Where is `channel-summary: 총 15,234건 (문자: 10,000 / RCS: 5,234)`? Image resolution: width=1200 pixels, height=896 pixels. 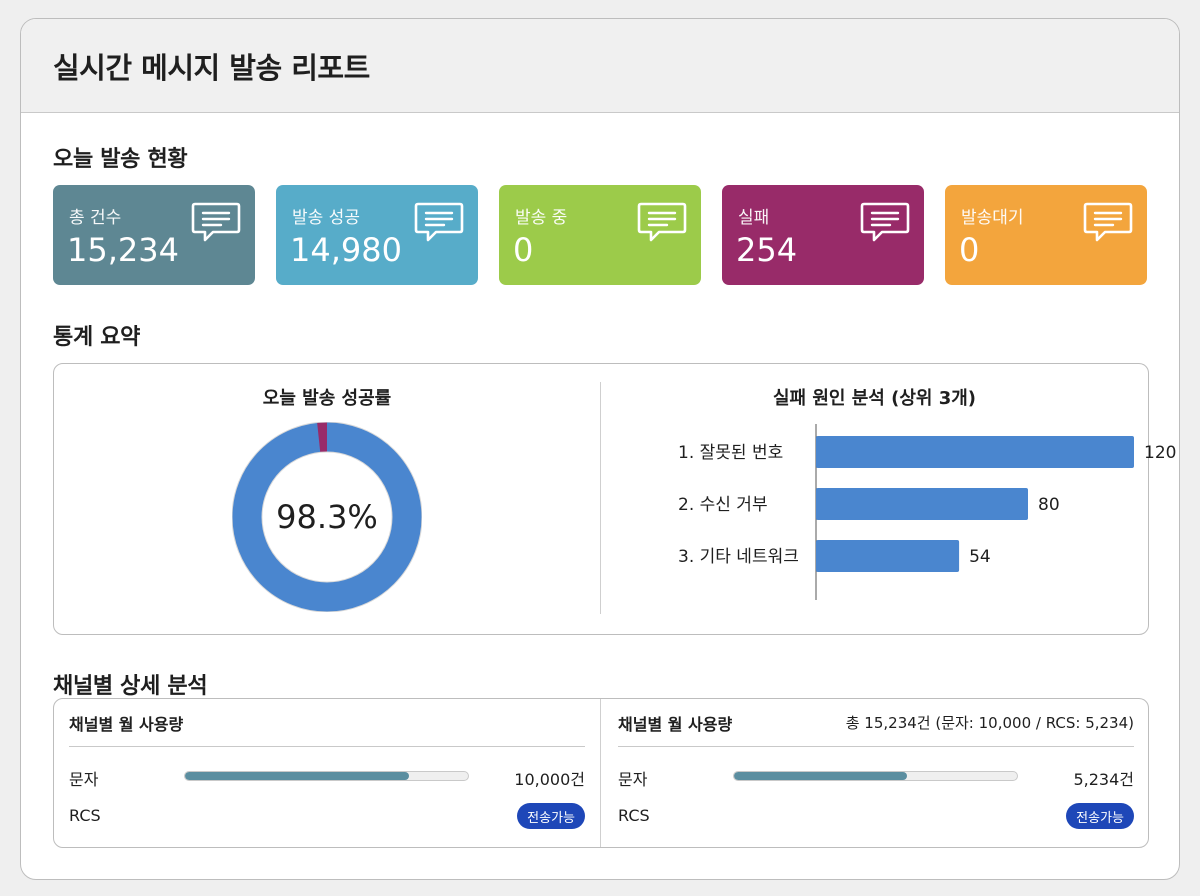
channel-summary: 총 15,234건 (문자: 10,000 / RCS: 5,234) is located at coordinates (989, 723).